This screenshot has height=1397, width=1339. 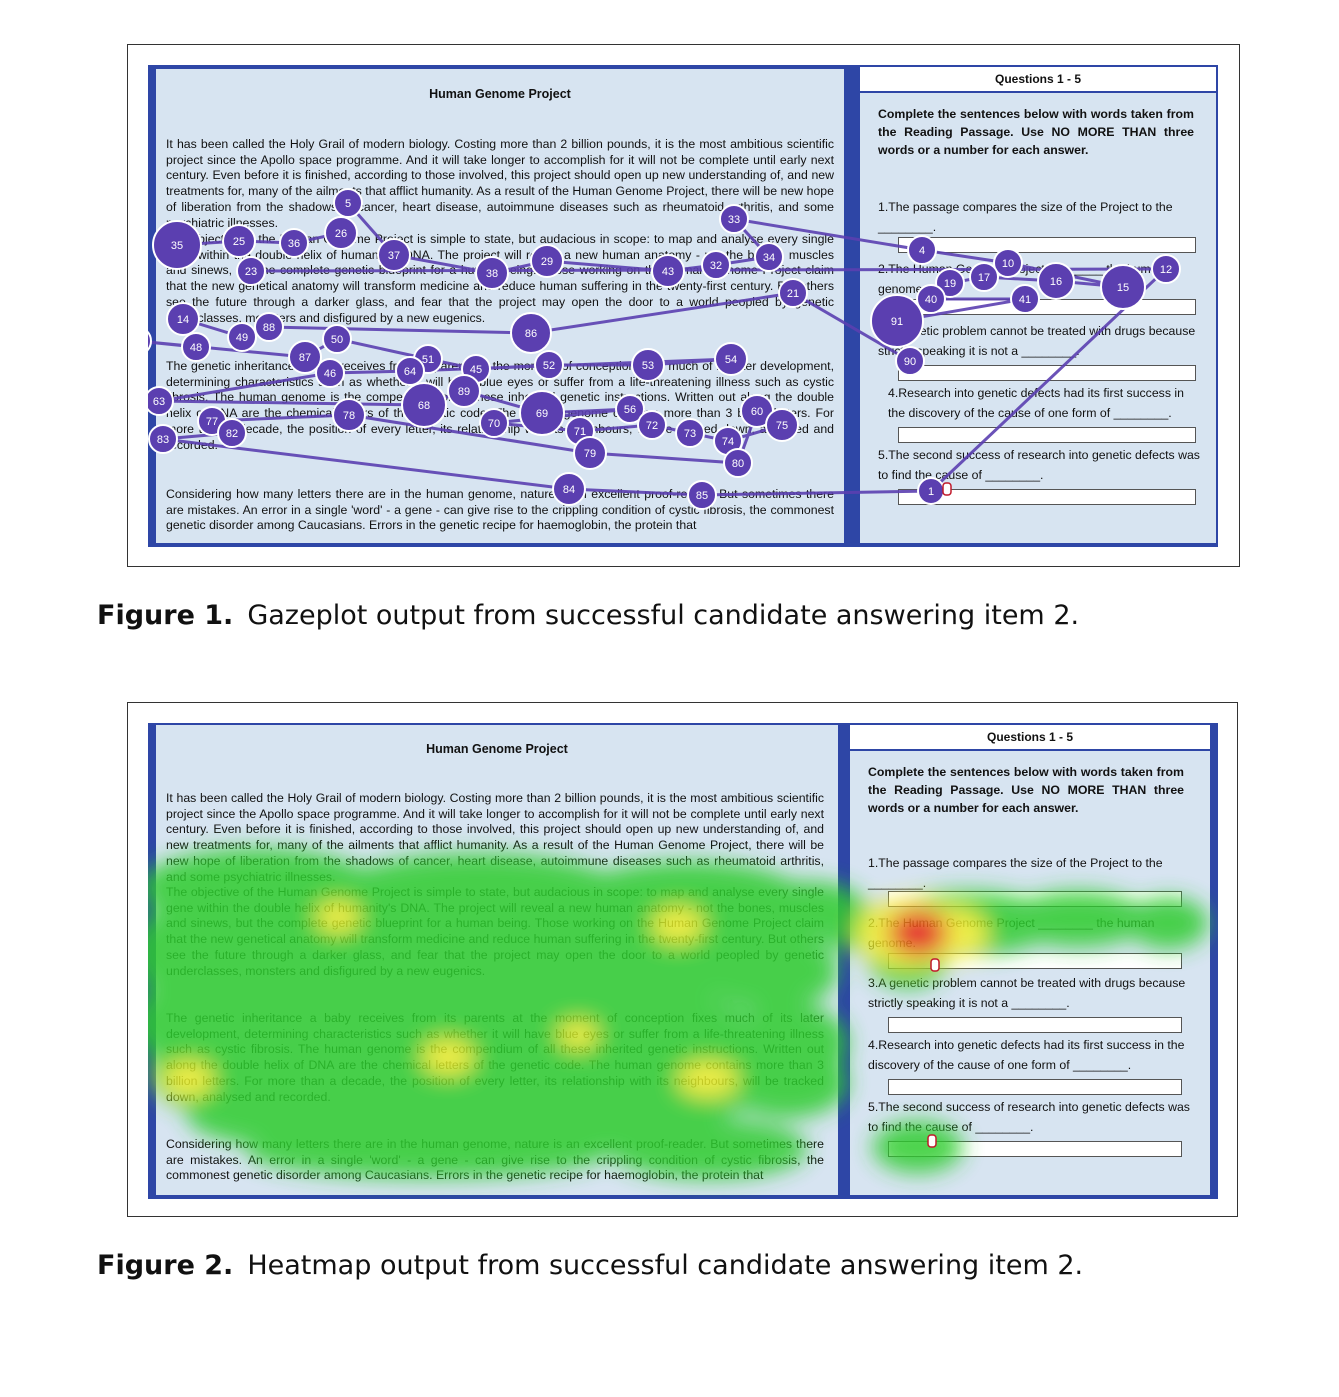 I want to click on fixation-point: 73, so click(x=690, y=433).